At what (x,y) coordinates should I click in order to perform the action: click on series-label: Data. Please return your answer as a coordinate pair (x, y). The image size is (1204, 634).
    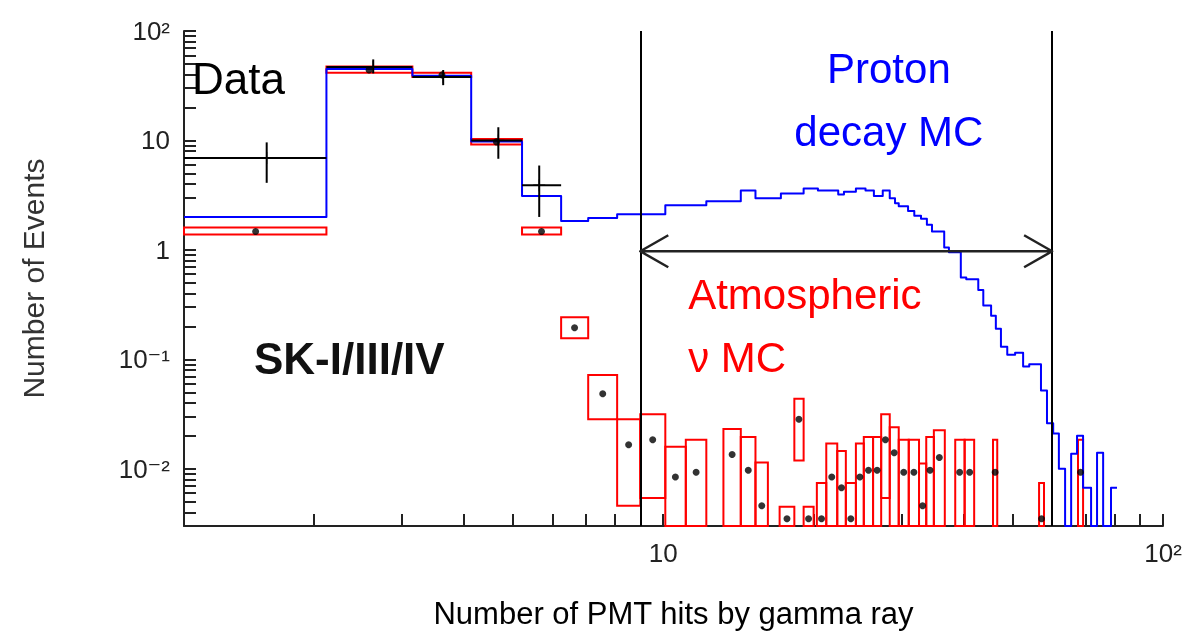
    Looking at the image, I should click on (239, 78).